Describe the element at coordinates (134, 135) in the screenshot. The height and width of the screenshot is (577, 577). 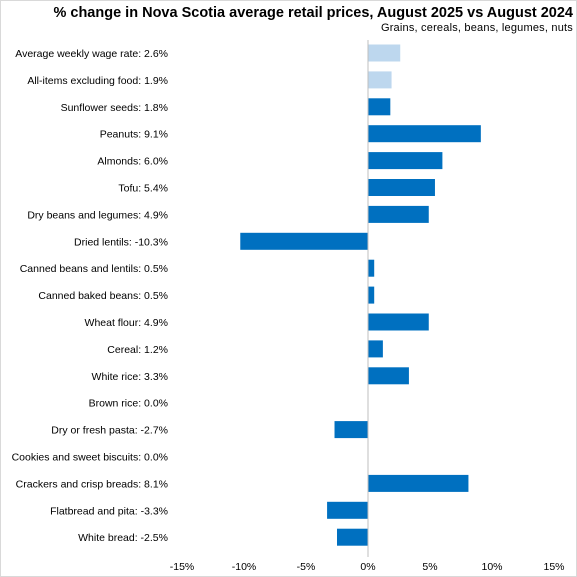
I see `category-label: Peanuts: 9.1%` at that location.